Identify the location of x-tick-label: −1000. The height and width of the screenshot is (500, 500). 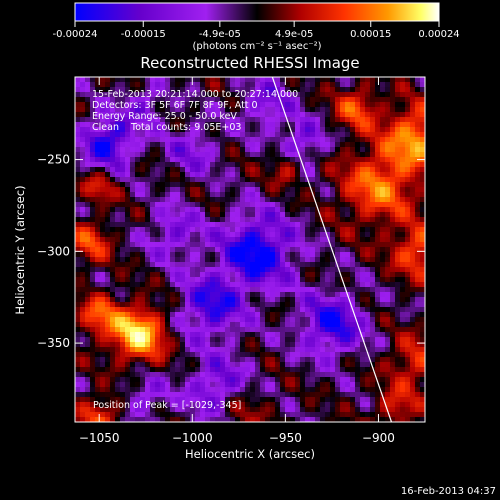
(192, 438).